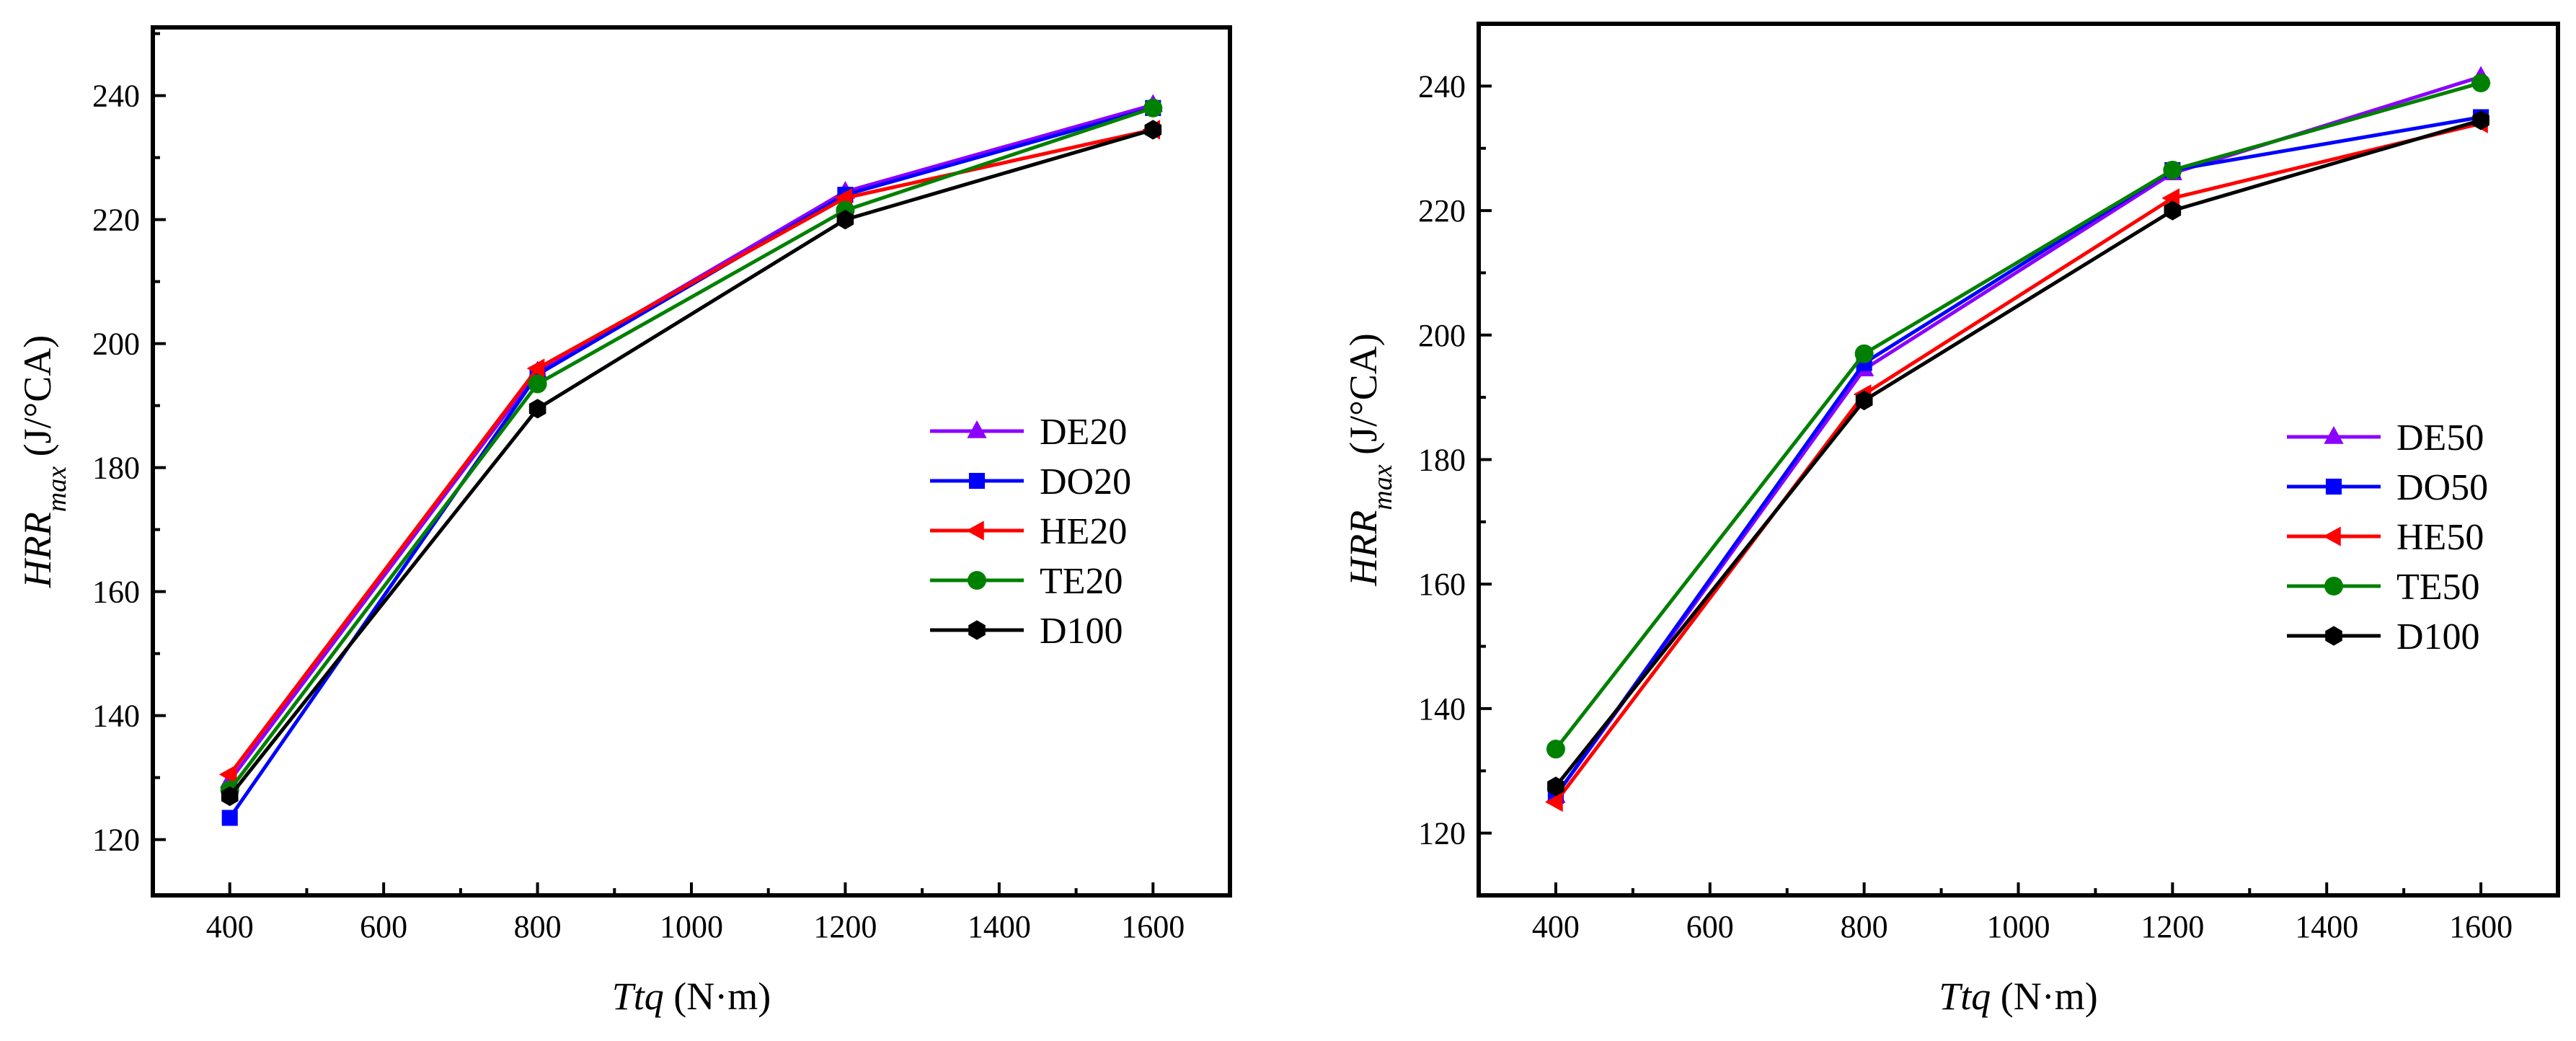 This screenshot has width=2576, height=1041. Describe the element at coordinates (977, 429) in the screenshot. I see `legend-marker-de20` at that location.